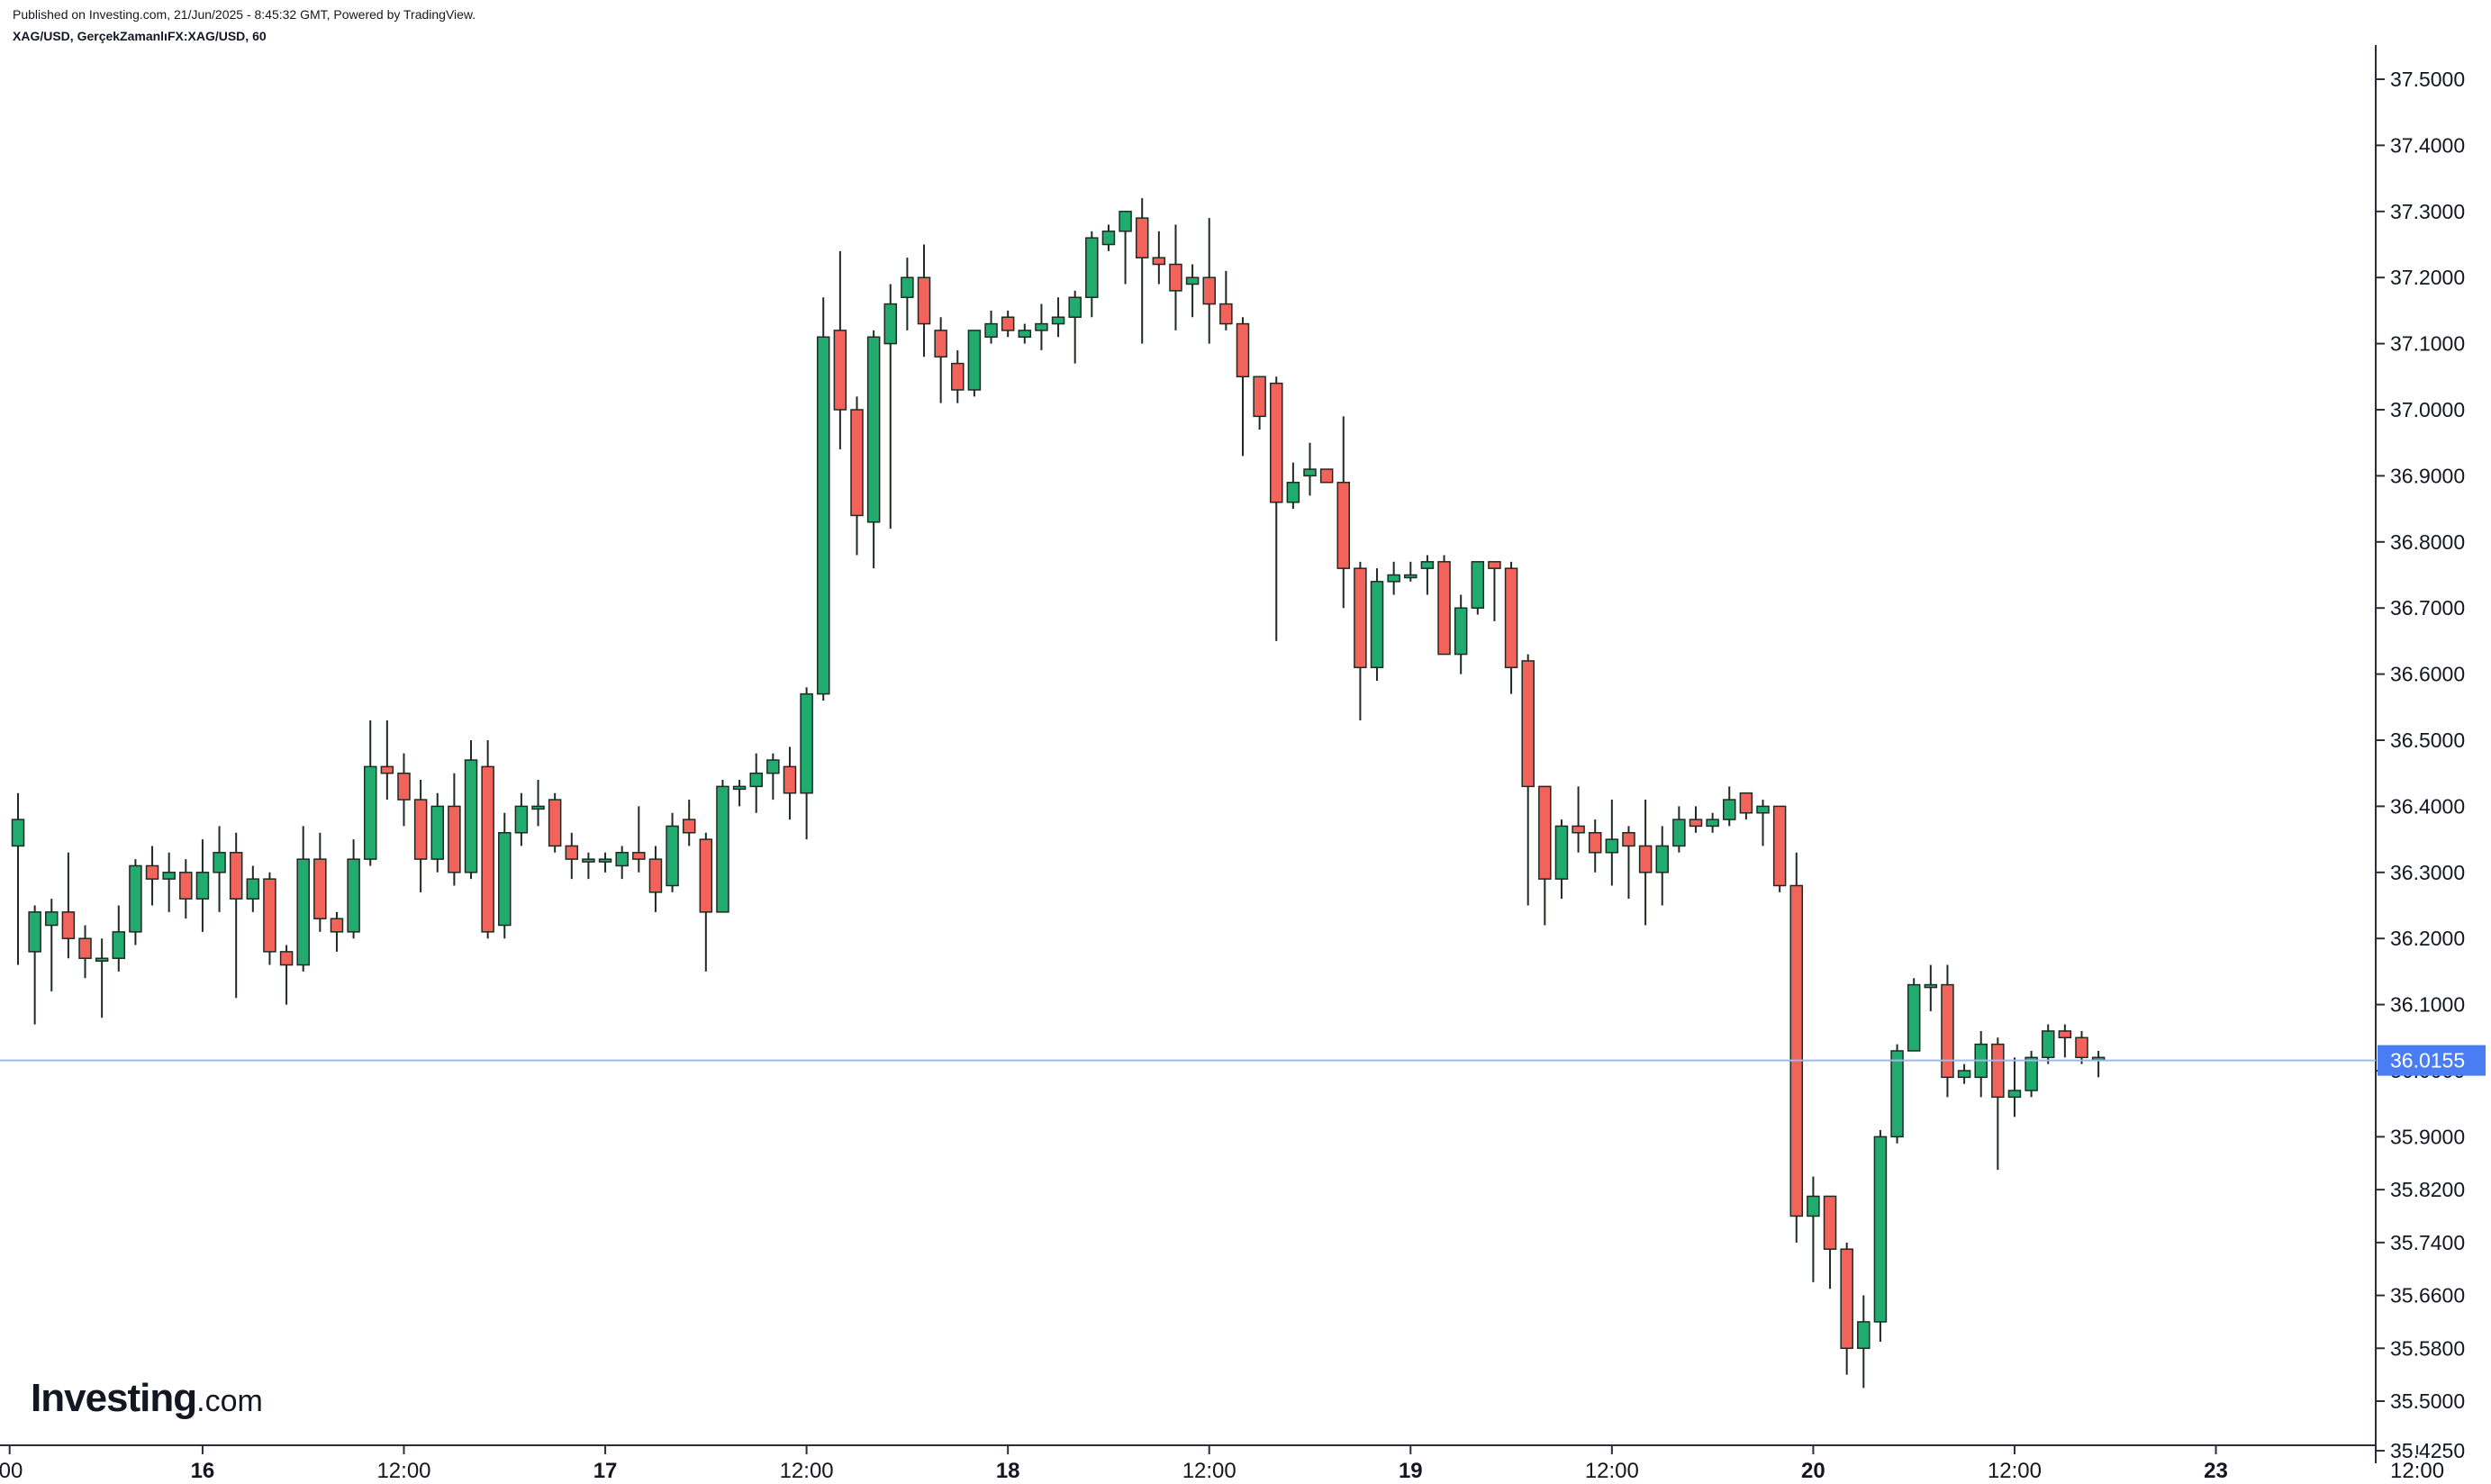 This screenshot has height=1484, width=2491. Describe the element at coordinates (2427, 1061) in the screenshot. I see `current-price-label: 36.0155` at that location.